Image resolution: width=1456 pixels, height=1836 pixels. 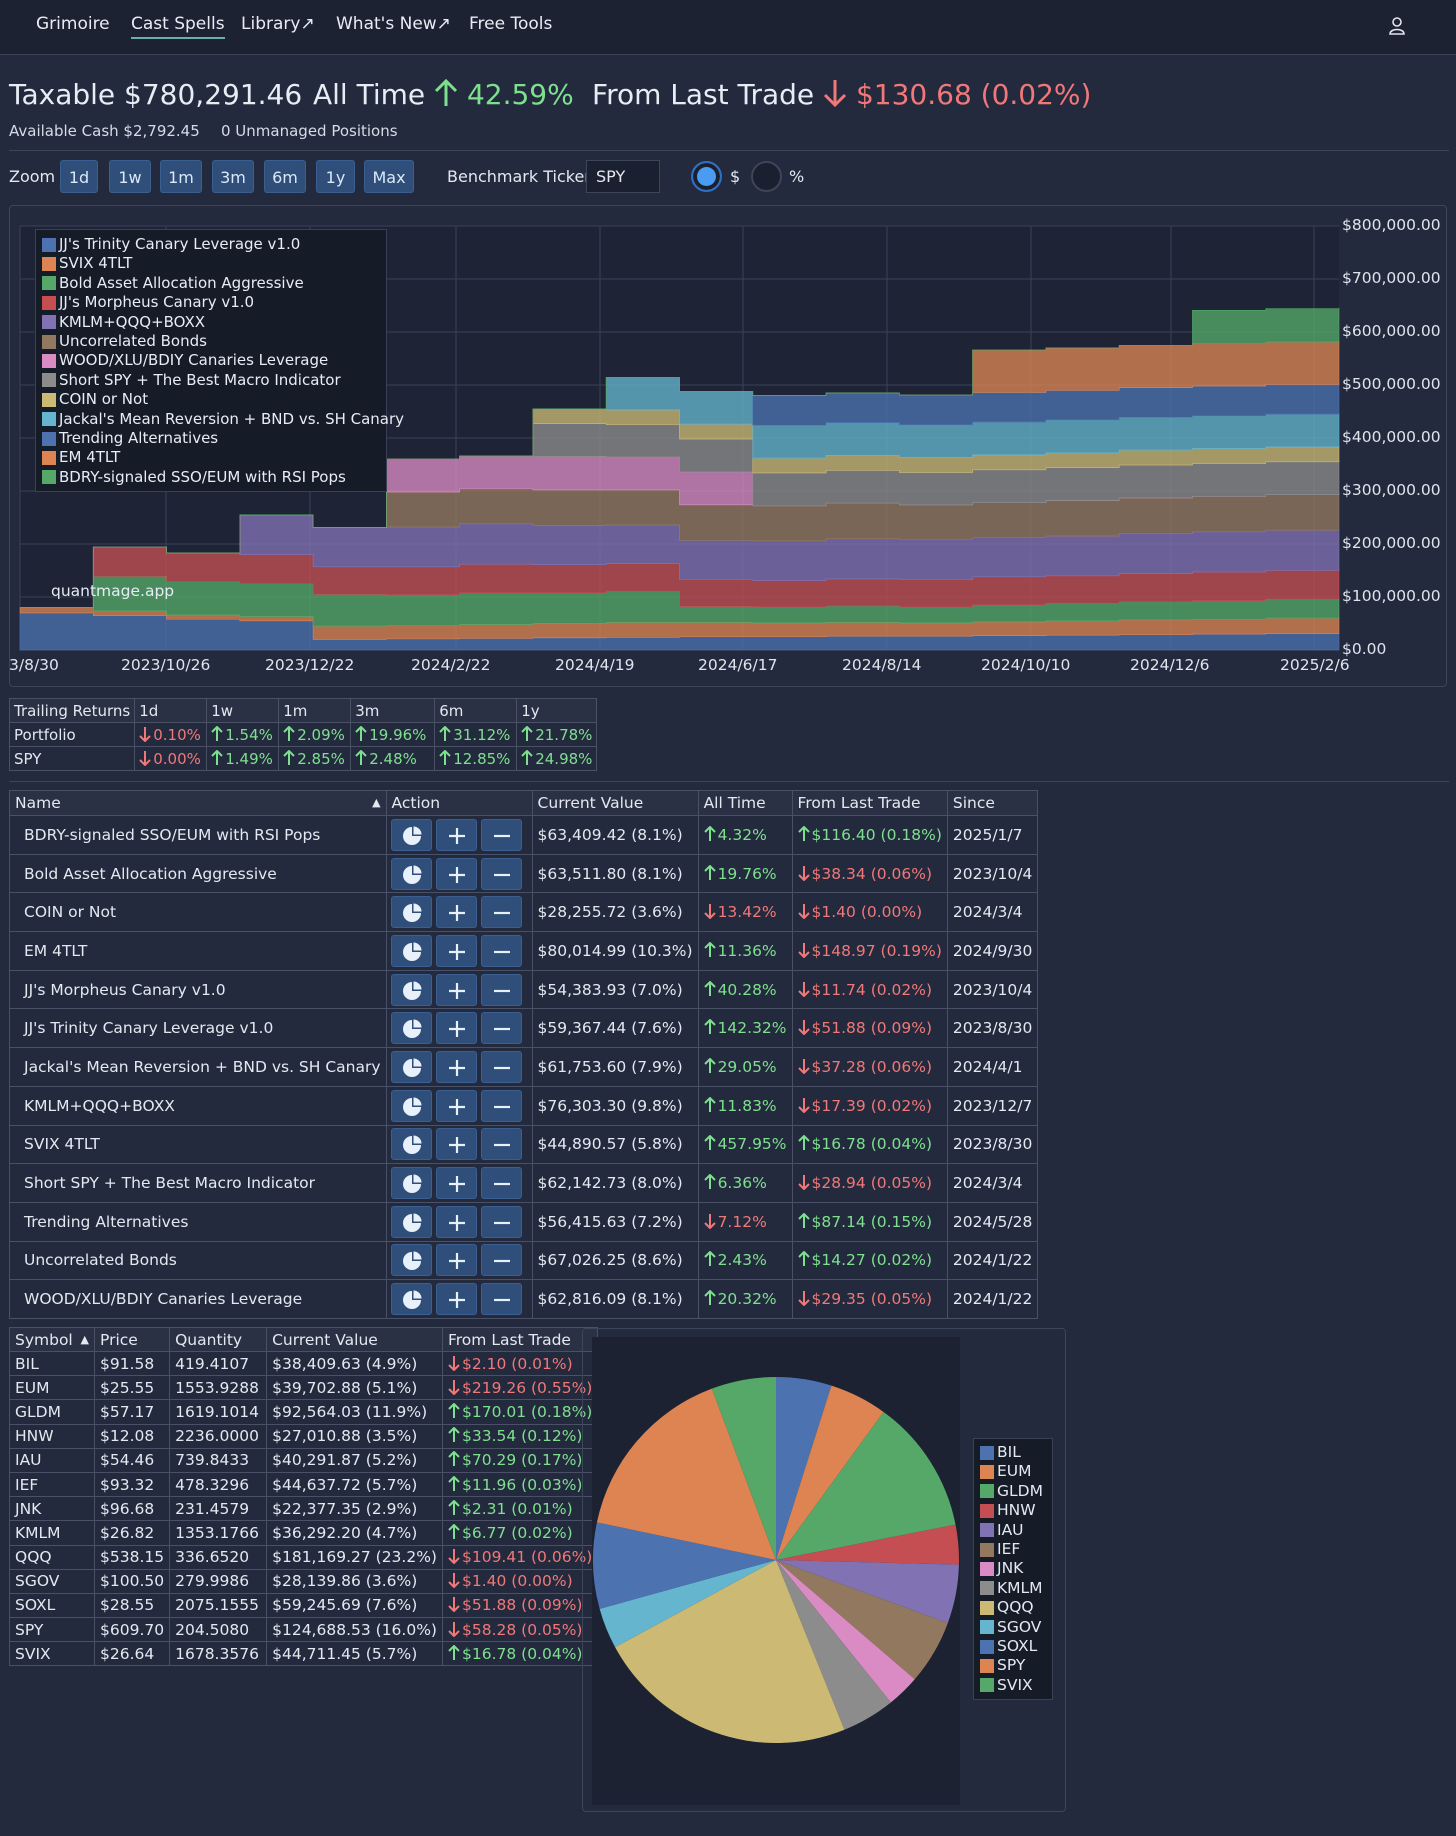 I want to click on spell-name: Trending Alternatives, so click(x=198, y=1221).